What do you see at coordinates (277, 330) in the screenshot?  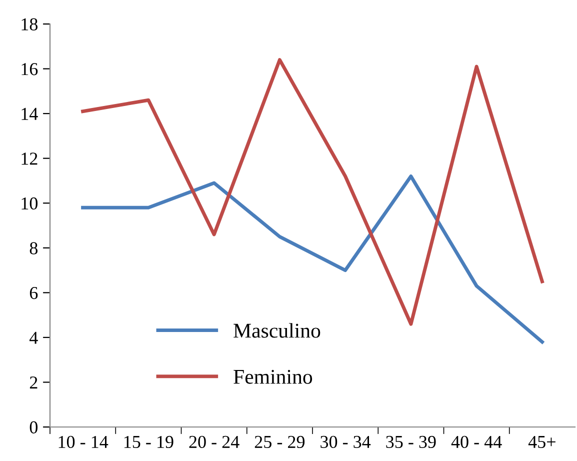 I see `legend-label: Masculino` at bounding box center [277, 330].